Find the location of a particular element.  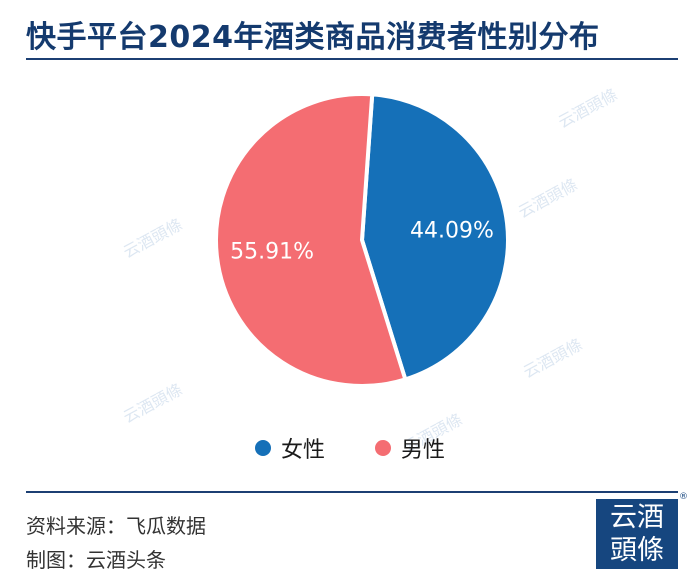

chart-title: 快手平台2024年酒类商品消费者性别分布 is located at coordinates (313, 37).